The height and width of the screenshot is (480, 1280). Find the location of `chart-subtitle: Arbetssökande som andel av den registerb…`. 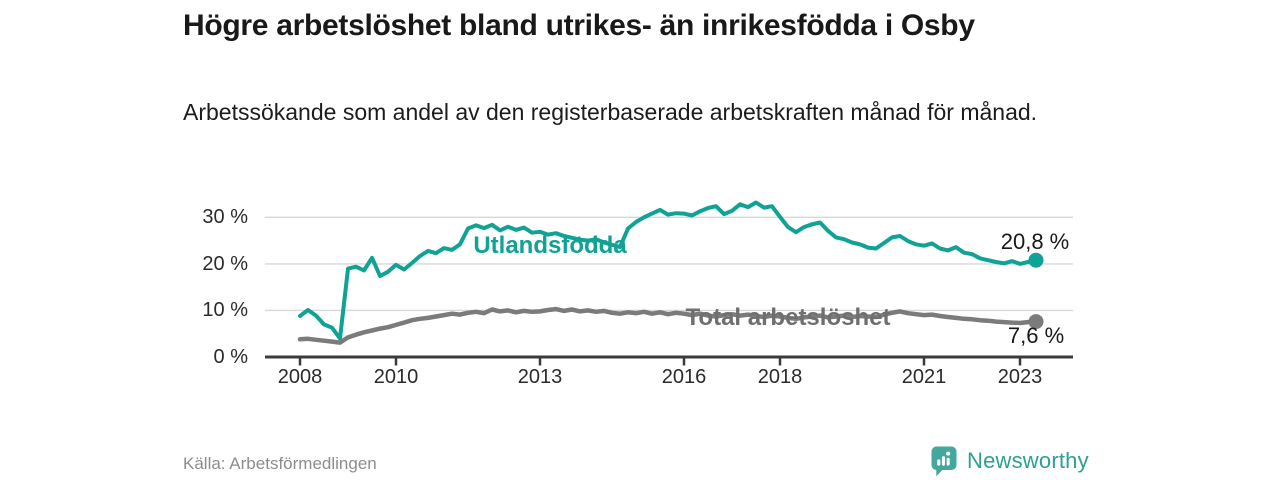

chart-subtitle: Arbetssökande som andel av den registerb… is located at coordinates (610, 112).